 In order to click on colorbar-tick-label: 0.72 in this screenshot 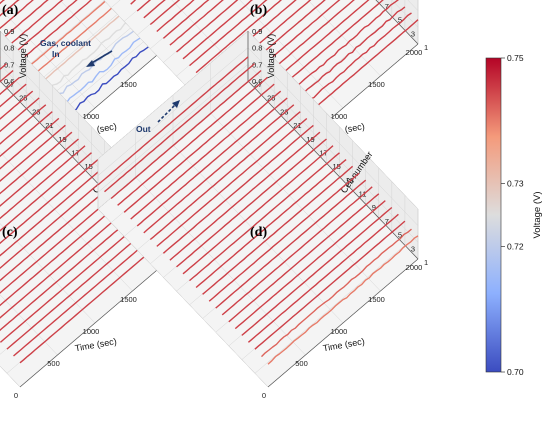, I will do `click(515, 246)`.